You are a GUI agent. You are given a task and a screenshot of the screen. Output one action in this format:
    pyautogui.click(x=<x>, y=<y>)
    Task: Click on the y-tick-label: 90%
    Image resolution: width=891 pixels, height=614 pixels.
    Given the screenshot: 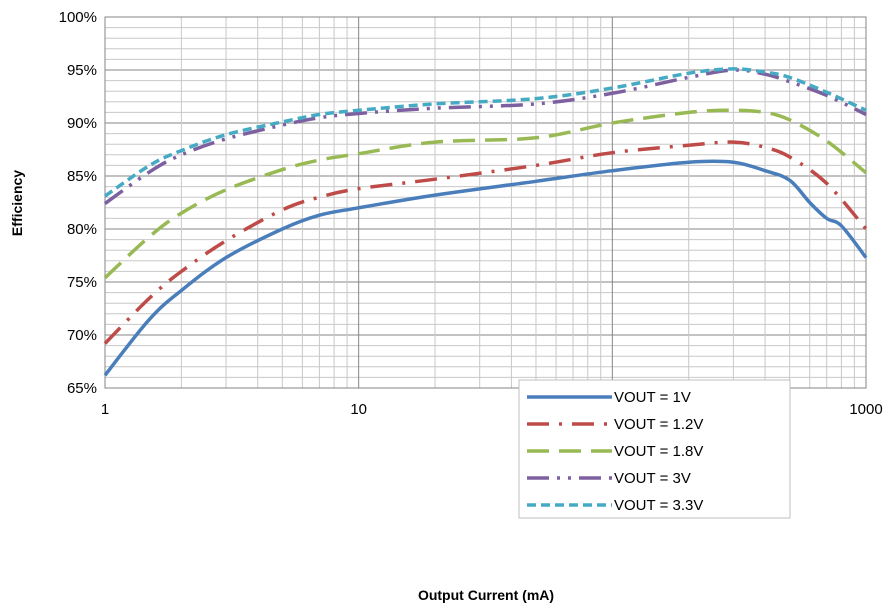 What is the action you would take?
    pyautogui.click(x=82, y=123)
    